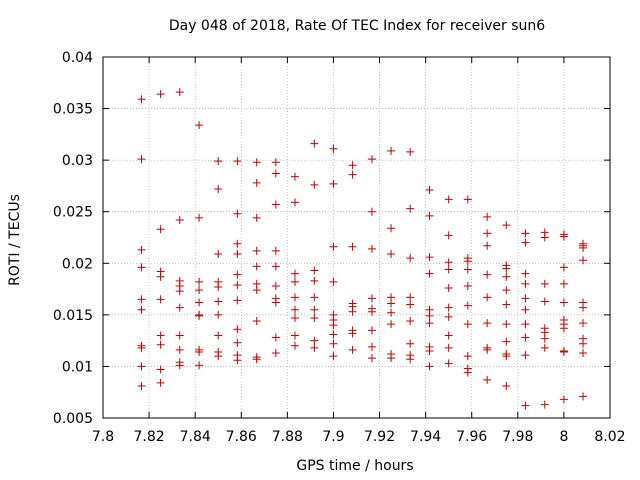 The width and height of the screenshot is (640, 480). Describe the element at coordinates (241, 437) in the screenshot. I see `x-tick-label: 7.86` at that location.